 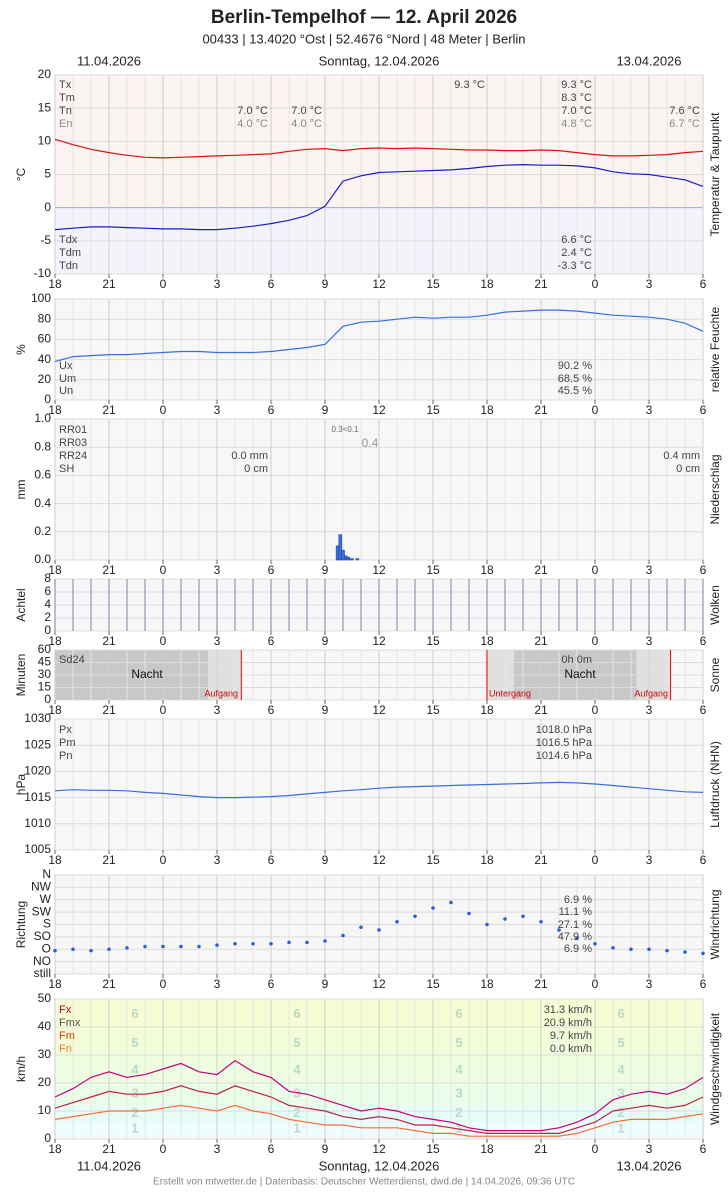 I want to click on annotation: Untergang, so click(x=510, y=693).